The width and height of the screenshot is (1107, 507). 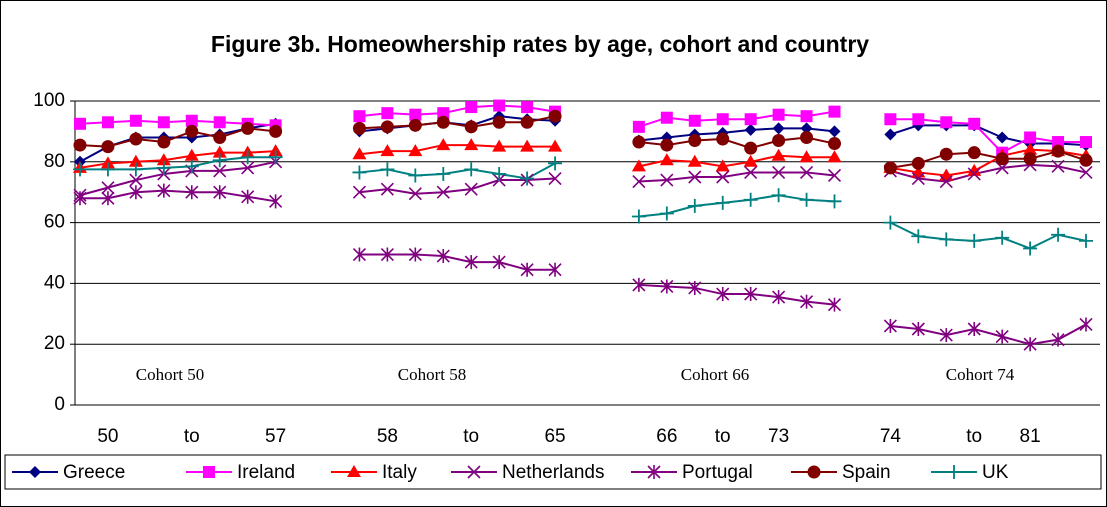 I want to click on y-tick-label: 40, so click(x=54, y=282).